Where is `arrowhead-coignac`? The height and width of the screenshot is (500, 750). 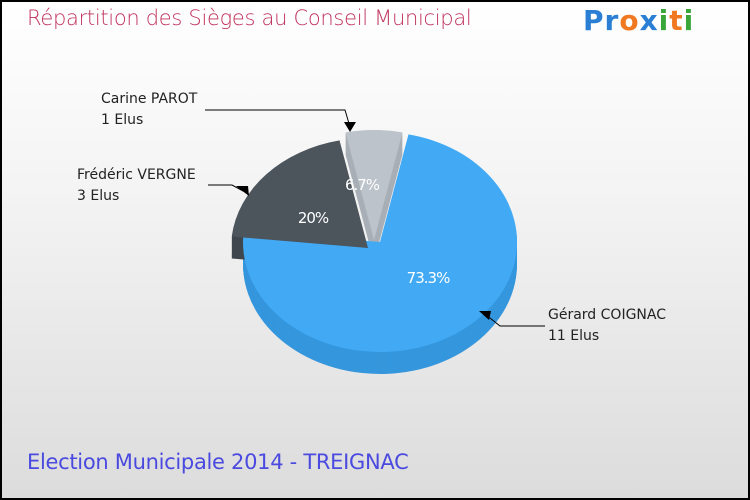 arrowhead-coignac is located at coordinates (485, 315).